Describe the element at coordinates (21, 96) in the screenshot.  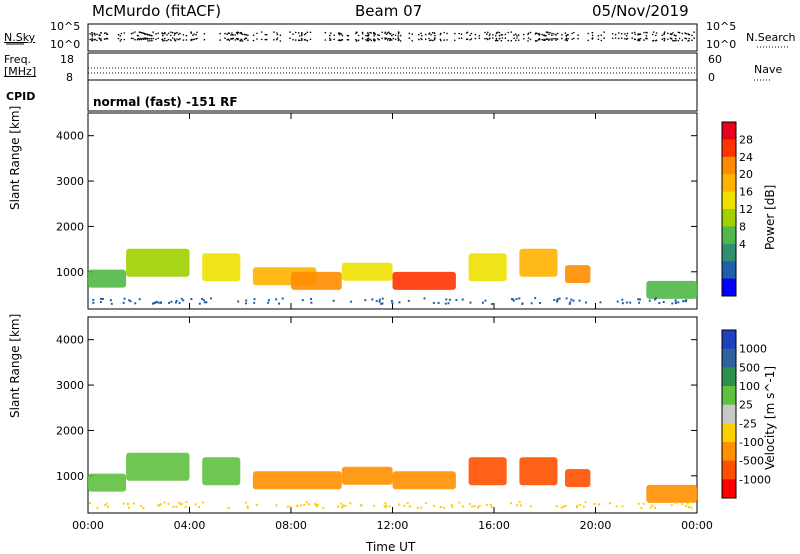
I see `cpid-label: CPID` at that location.